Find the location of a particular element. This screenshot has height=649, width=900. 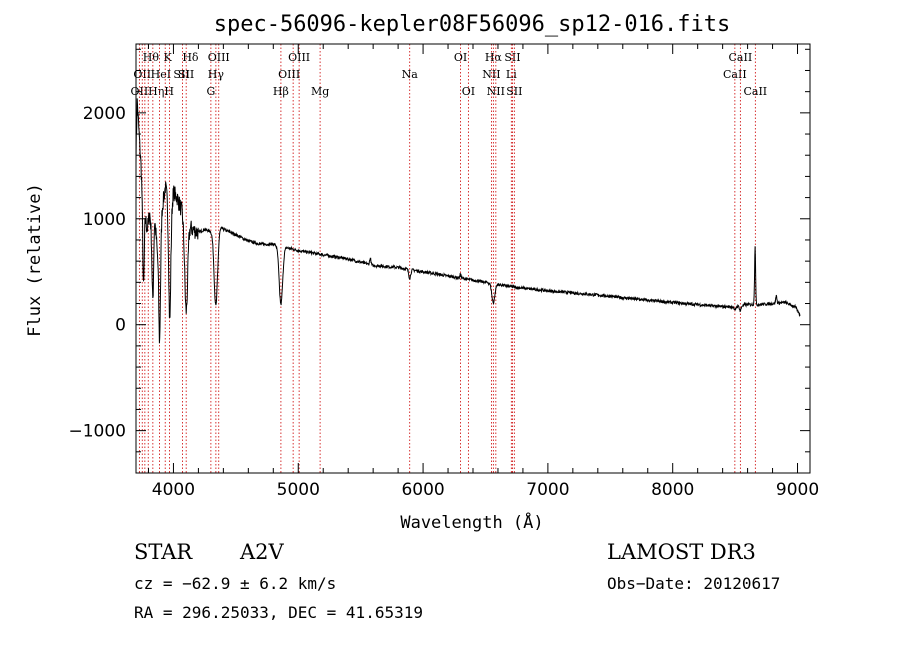

line-marker-label: Hδ is located at coordinates (190, 57).